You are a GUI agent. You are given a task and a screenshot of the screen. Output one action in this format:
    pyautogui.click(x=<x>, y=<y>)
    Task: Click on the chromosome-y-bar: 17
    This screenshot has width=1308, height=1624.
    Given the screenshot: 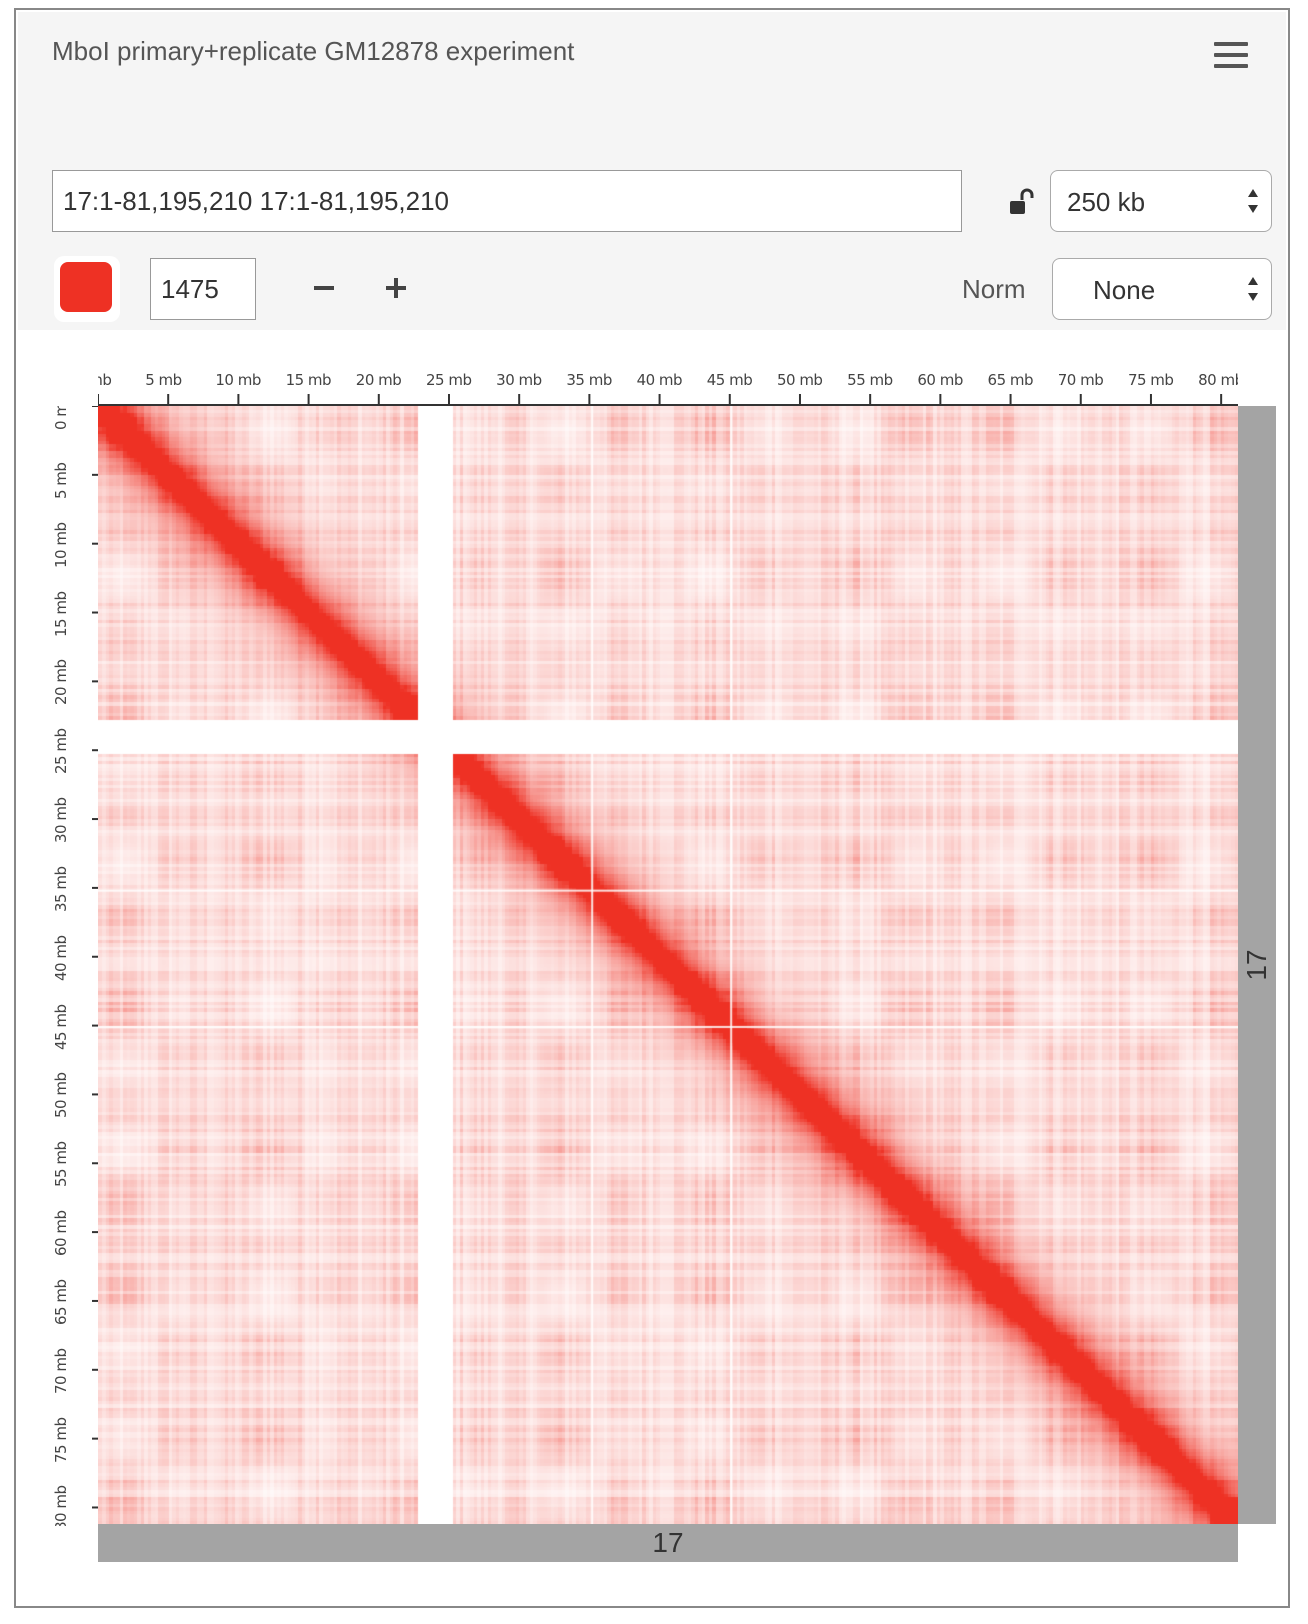 What is the action you would take?
    pyautogui.click(x=1257, y=965)
    